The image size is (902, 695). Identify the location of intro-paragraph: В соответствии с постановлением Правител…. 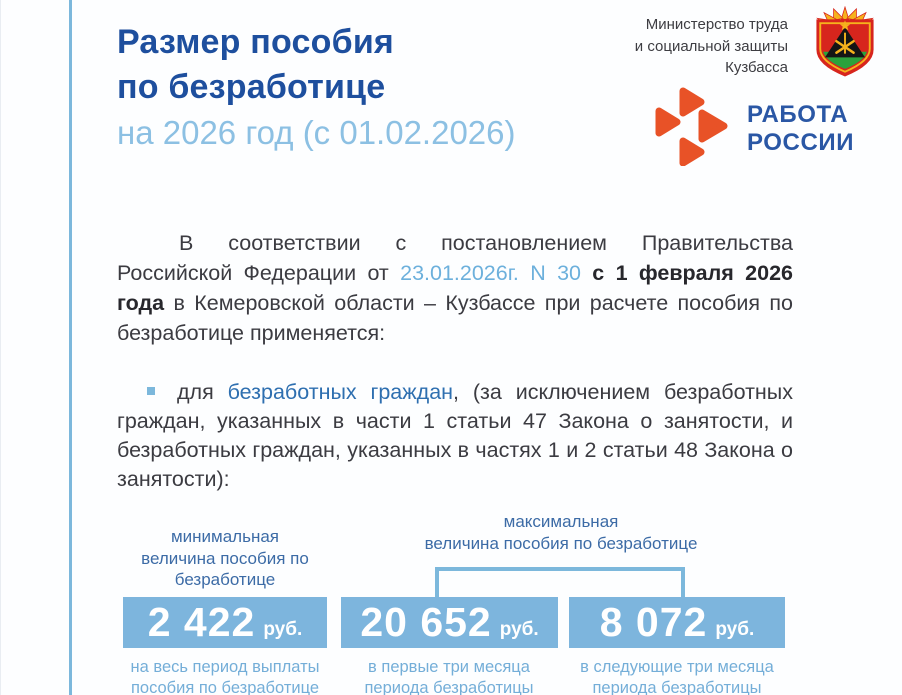
(455, 288).